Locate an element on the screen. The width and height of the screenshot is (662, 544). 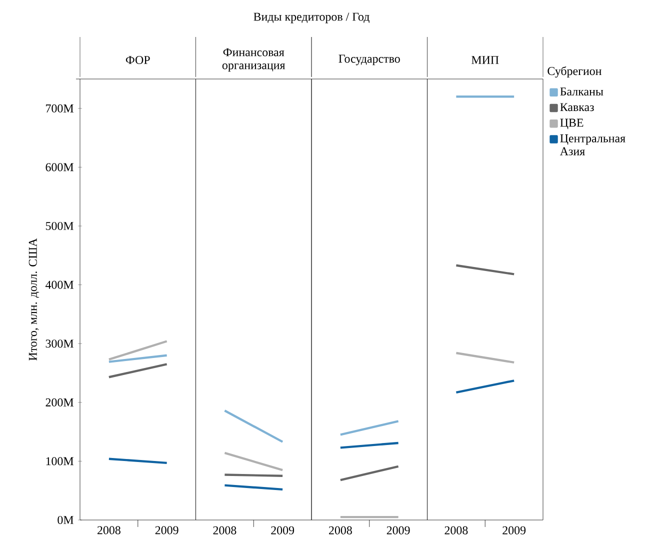
chart-title: ФОР is located at coordinates (138, 60).